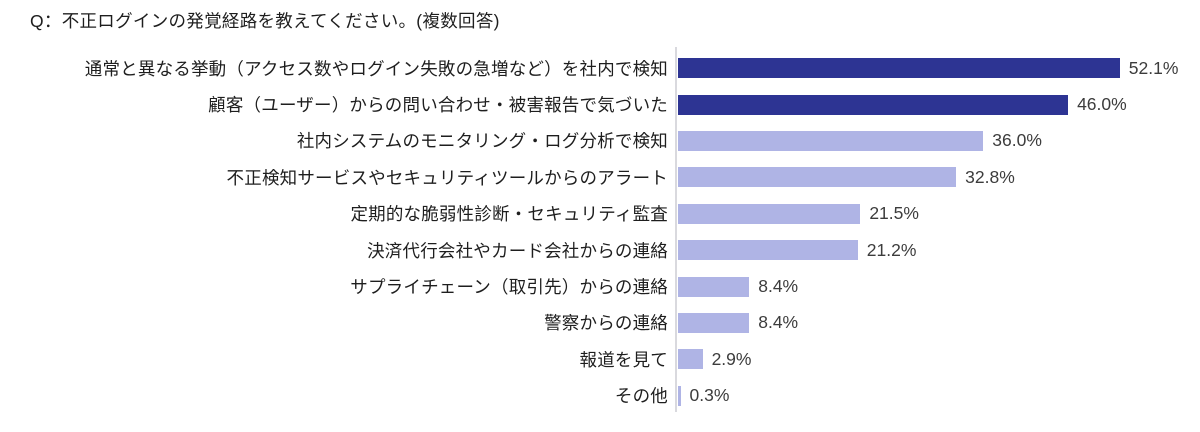 This screenshot has height=432, width=1200. I want to click on chart-row: 不正検知サービスやセキュリティツールからのアラート 32.8%, so click(600, 177).